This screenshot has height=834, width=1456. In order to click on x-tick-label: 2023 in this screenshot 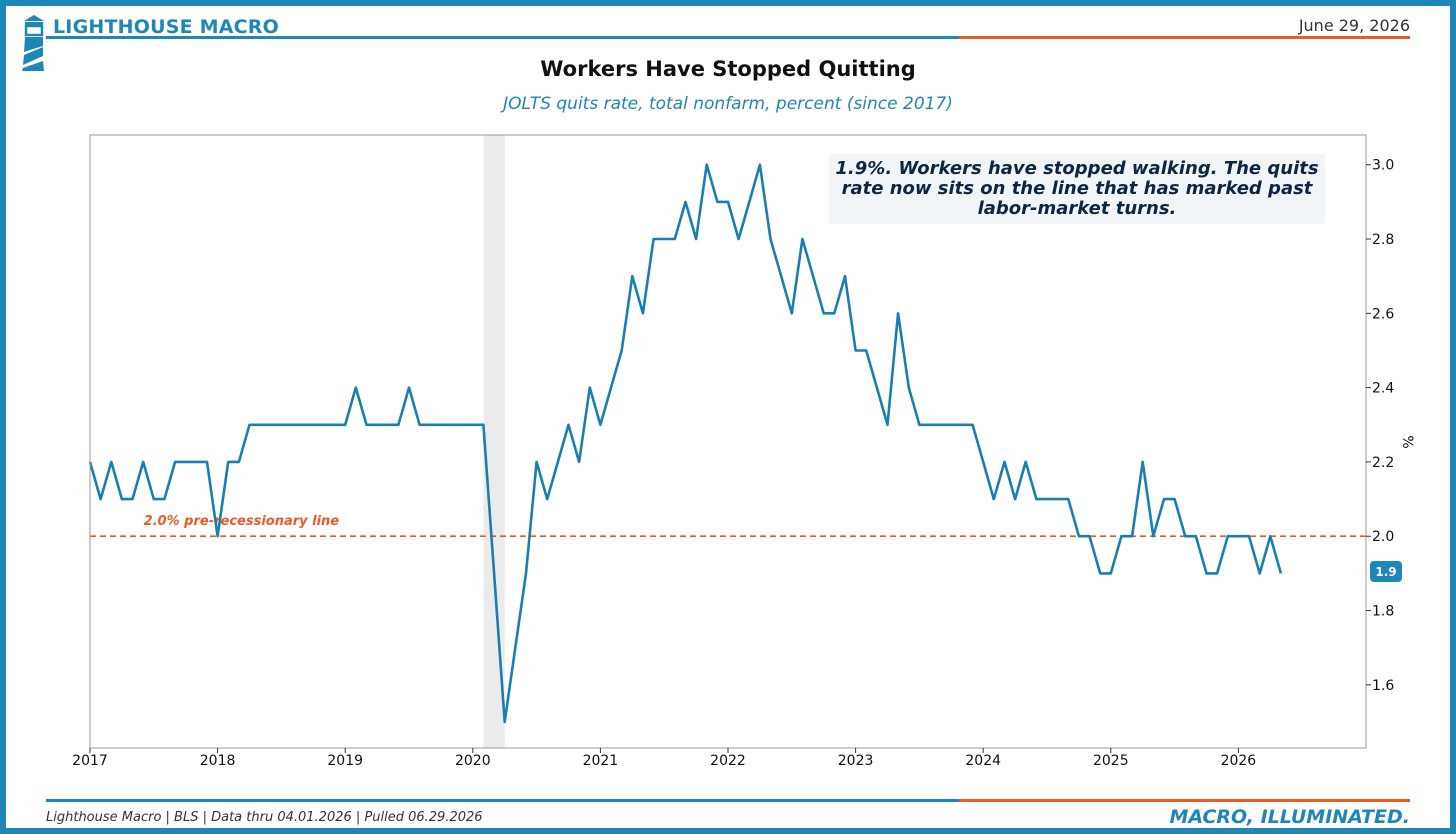, I will do `click(856, 761)`.